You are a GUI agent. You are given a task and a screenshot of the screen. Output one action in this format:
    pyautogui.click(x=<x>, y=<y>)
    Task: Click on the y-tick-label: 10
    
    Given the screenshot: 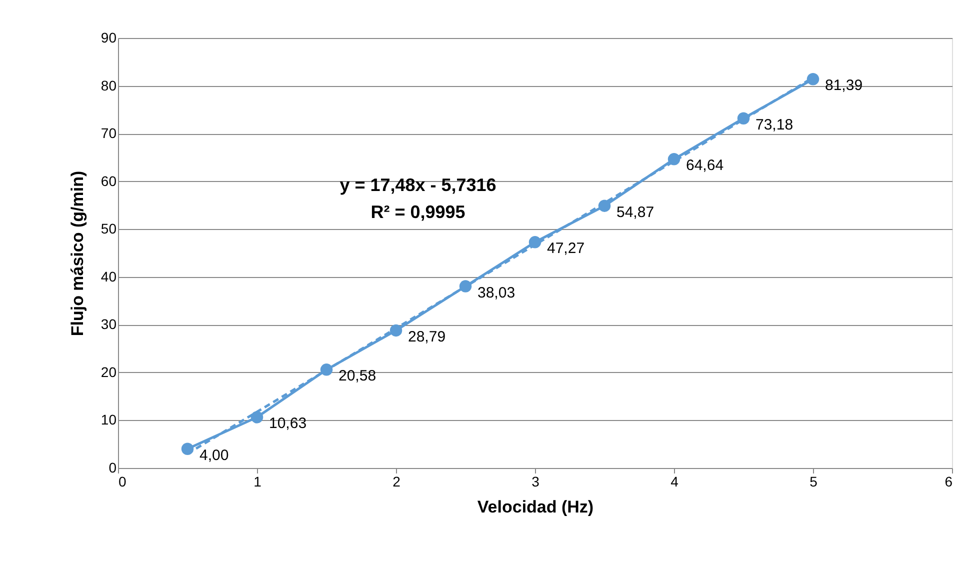 What is the action you would take?
    pyautogui.click(x=108, y=420)
    